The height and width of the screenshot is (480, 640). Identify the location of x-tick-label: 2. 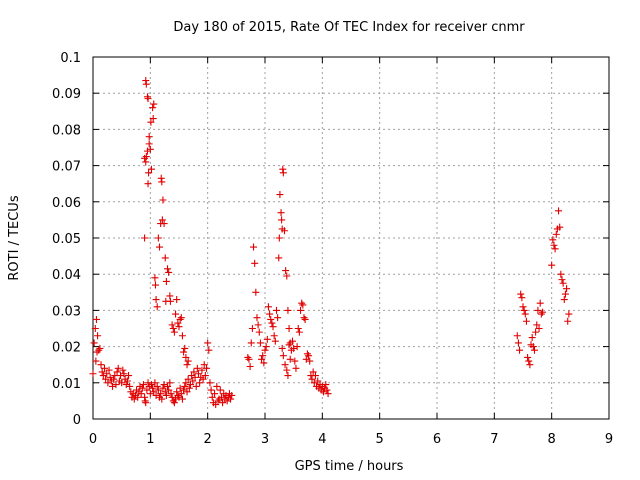
(208, 439).